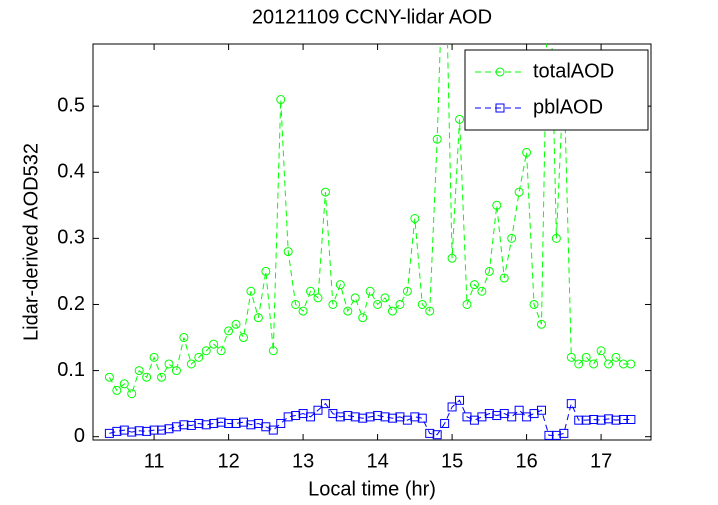  I want to click on x-tick-label: 16, so click(526, 461).